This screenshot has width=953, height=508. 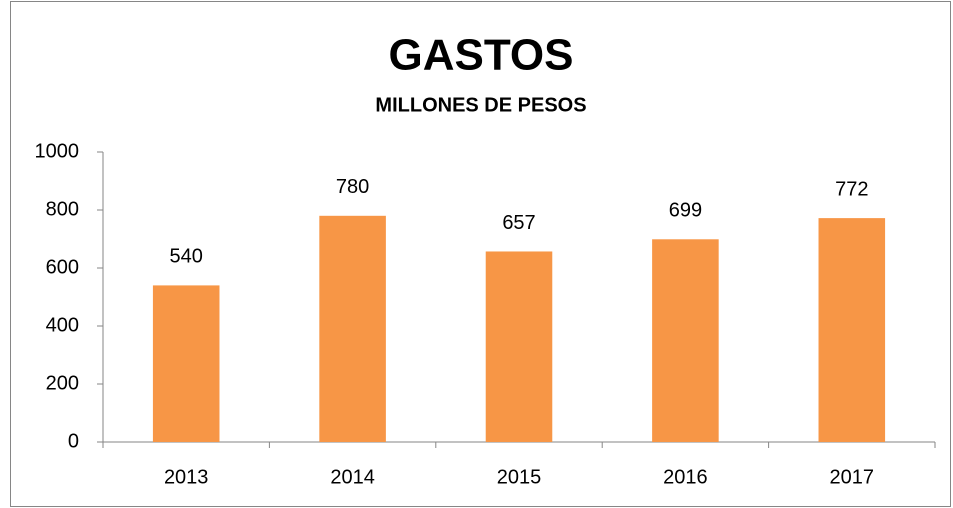 What do you see at coordinates (851, 189) in the screenshot?
I see `data-label: 772` at bounding box center [851, 189].